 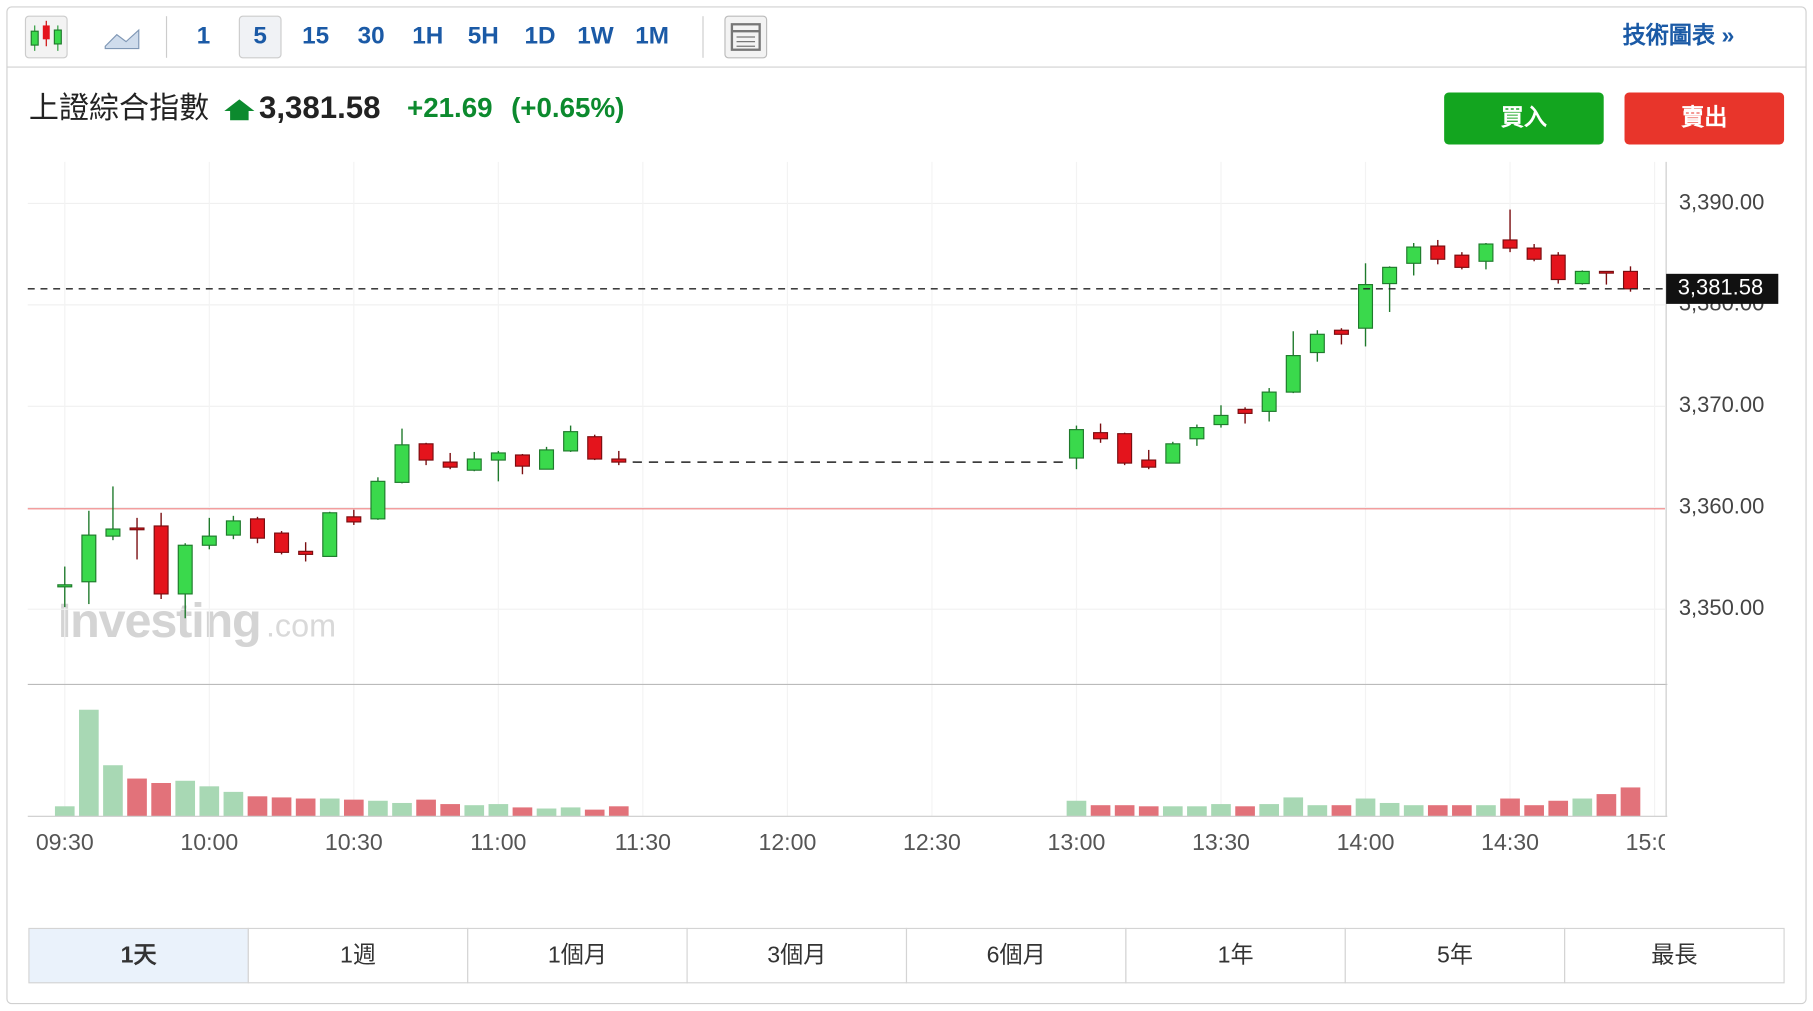 I want to click on interval-button: 5, so click(x=260, y=37).